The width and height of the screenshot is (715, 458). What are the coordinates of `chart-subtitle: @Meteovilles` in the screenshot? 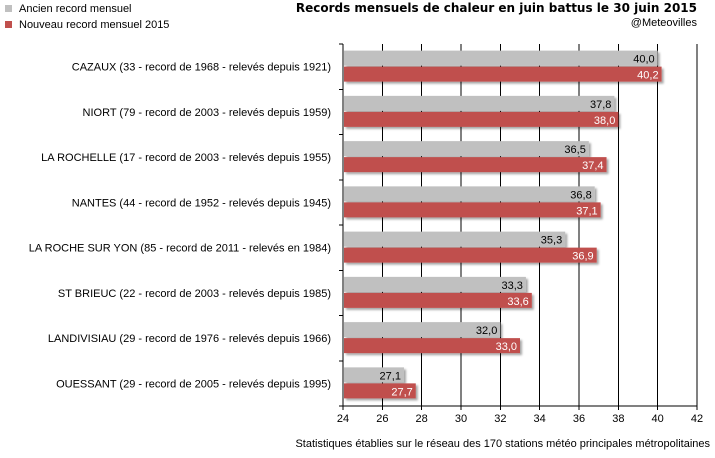 It's located at (664, 23).